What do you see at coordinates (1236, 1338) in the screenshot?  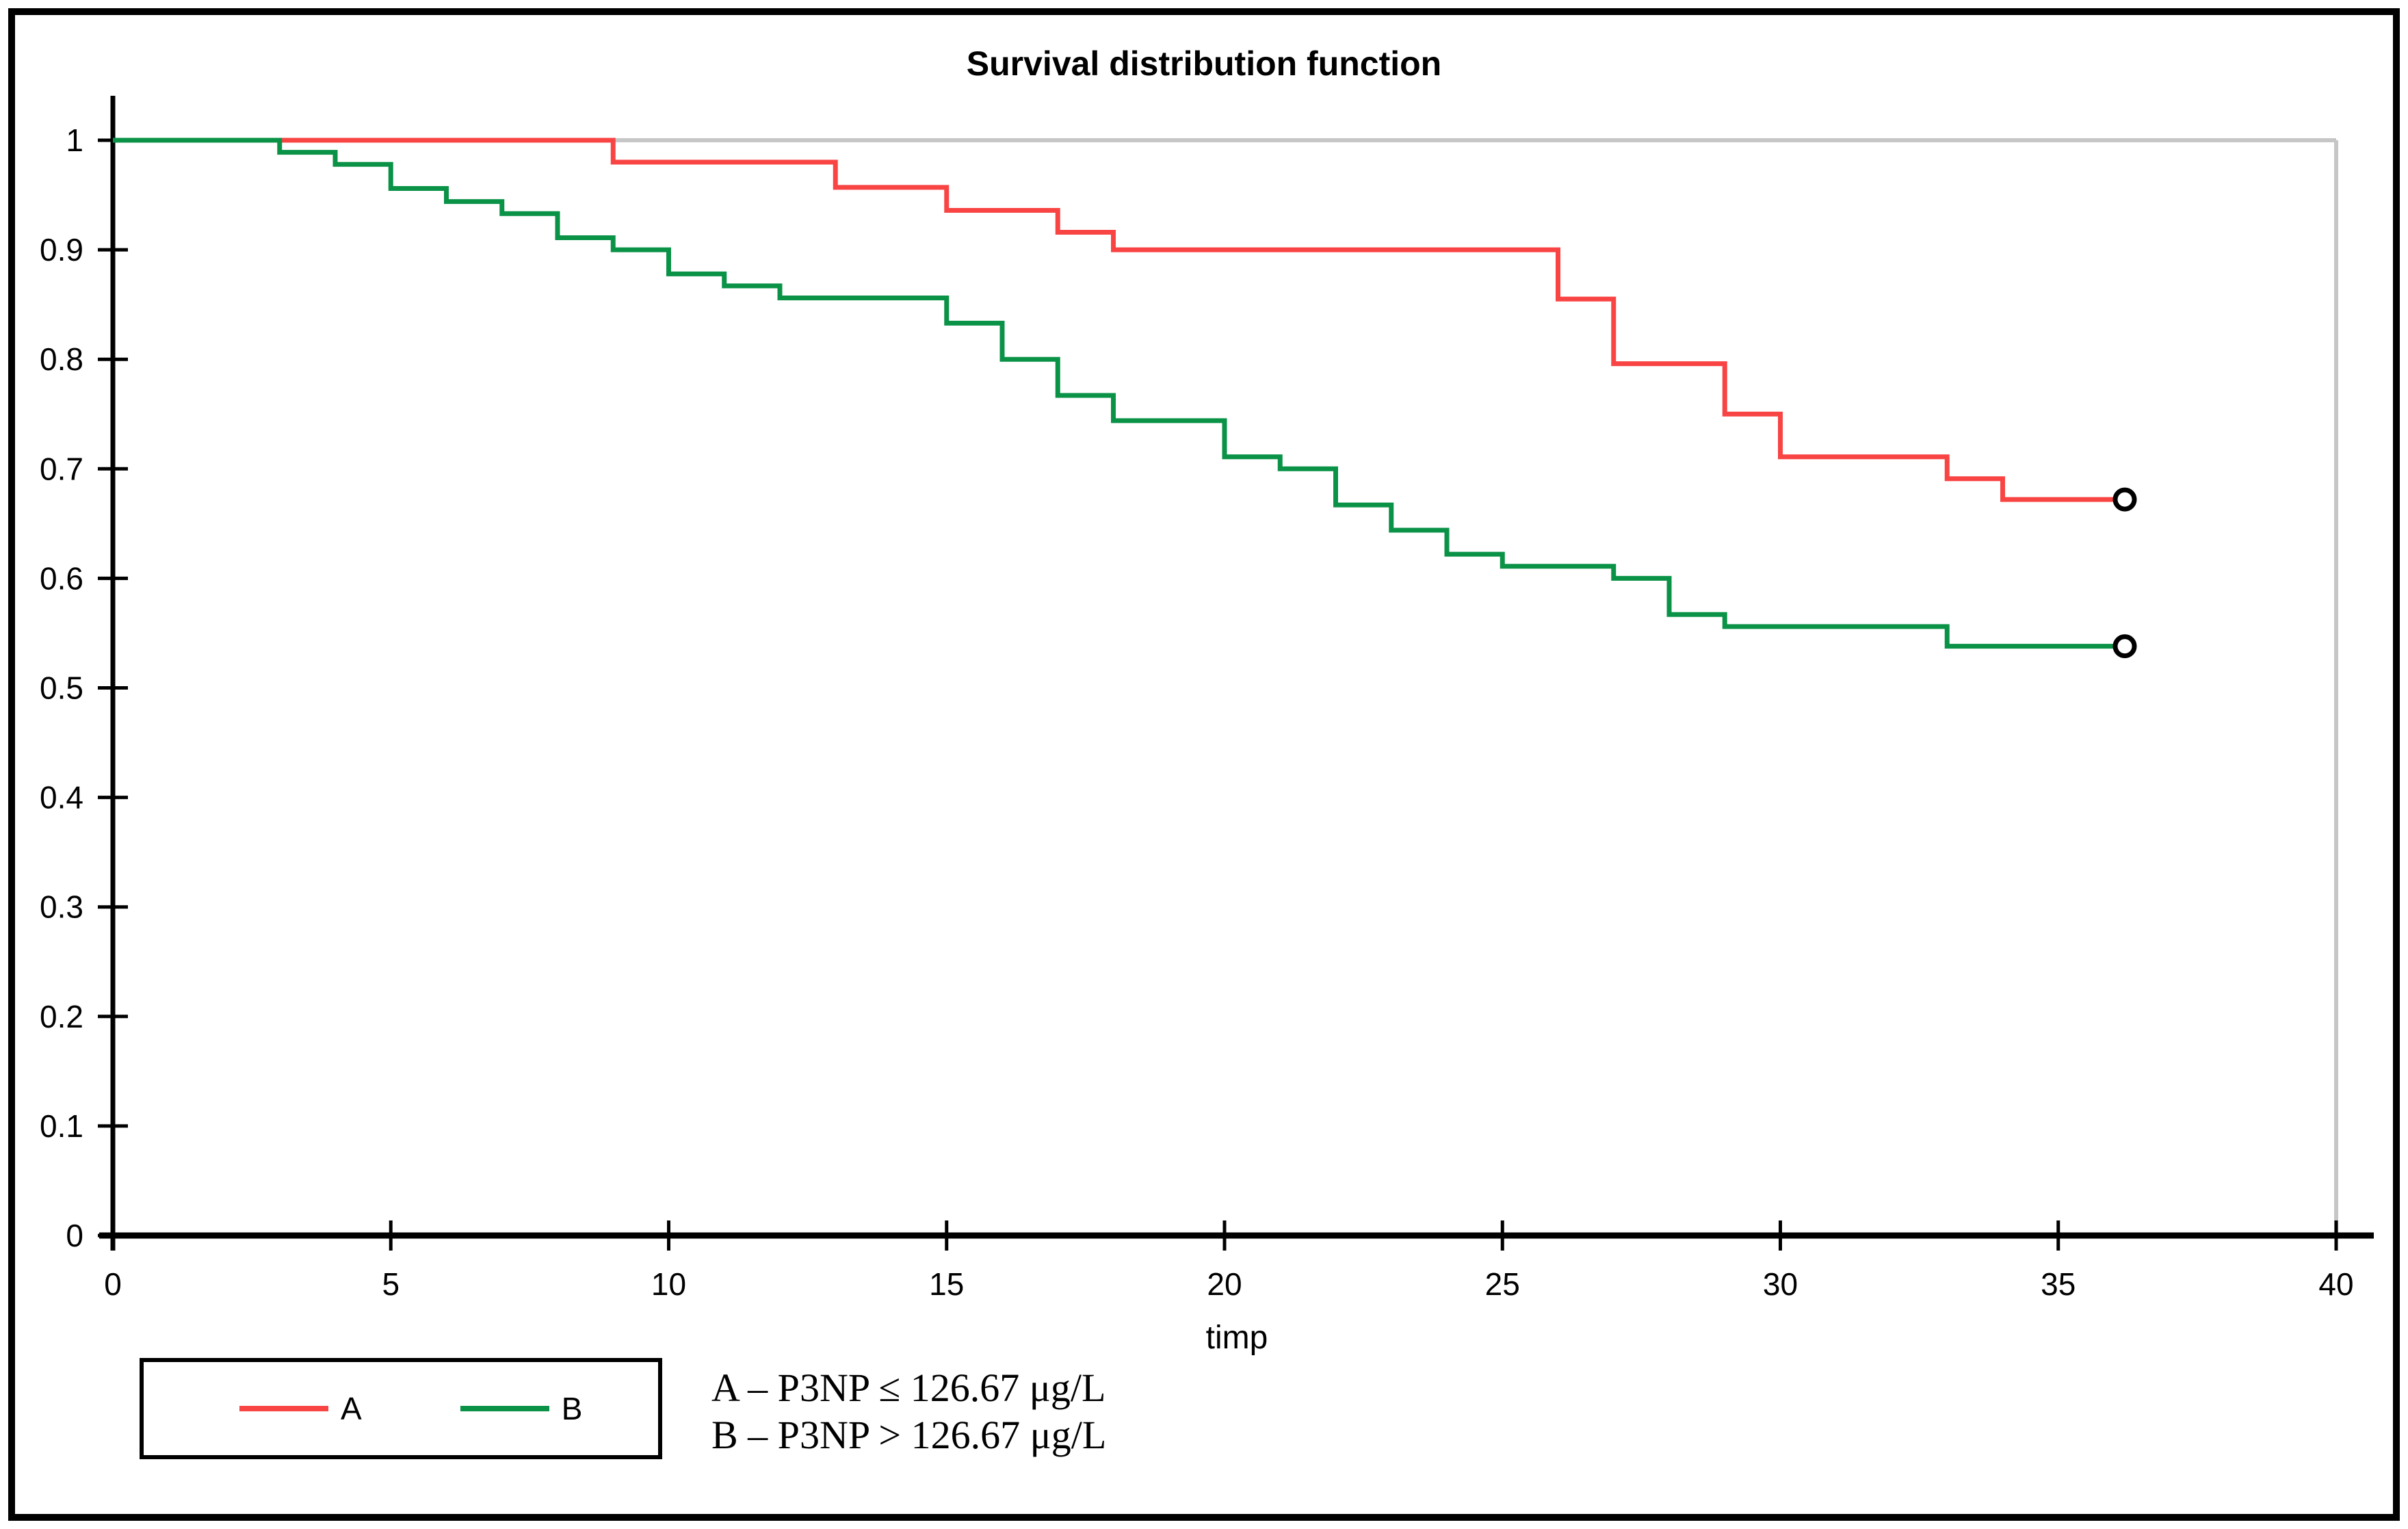 I see `x-axis-title: timp` at bounding box center [1236, 1338].